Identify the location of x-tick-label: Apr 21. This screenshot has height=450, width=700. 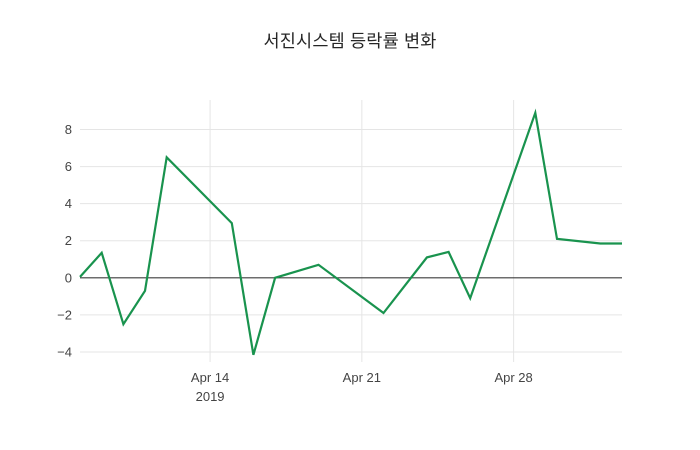
(362, 377).